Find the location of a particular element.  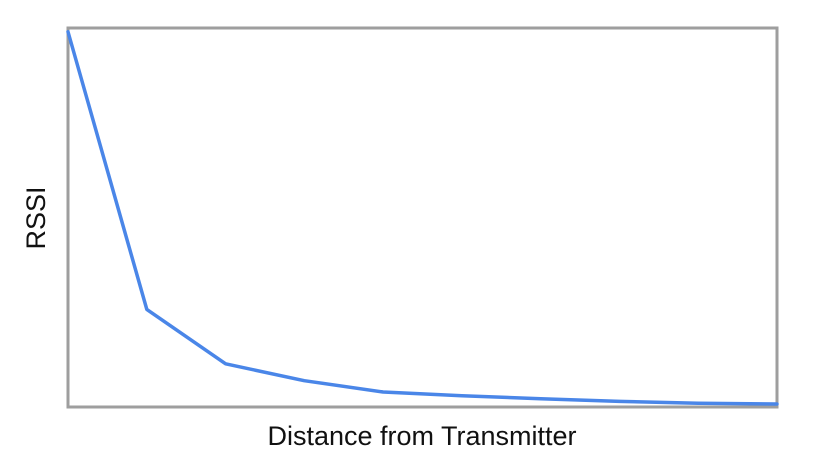

y-axis-label: RSSI is located at coordinates (36, 217).